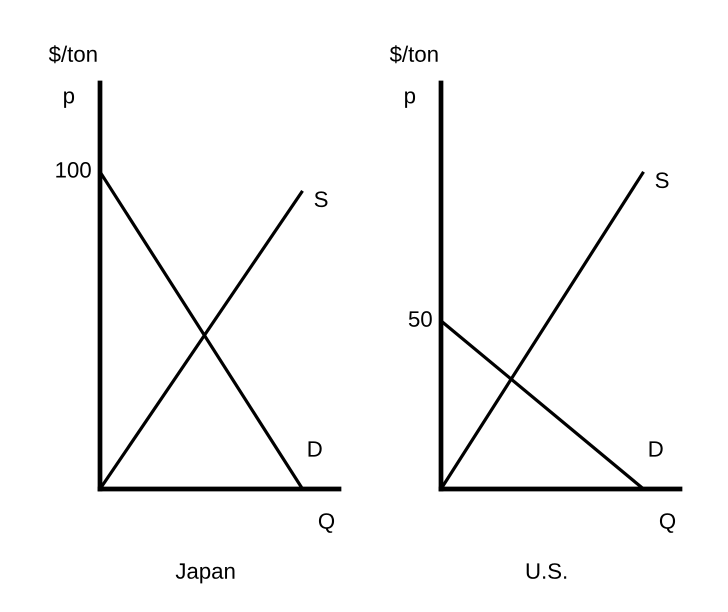 The height and width of the screenshot is (612, 728). I want to click on text: U.S., so click(546, 571).